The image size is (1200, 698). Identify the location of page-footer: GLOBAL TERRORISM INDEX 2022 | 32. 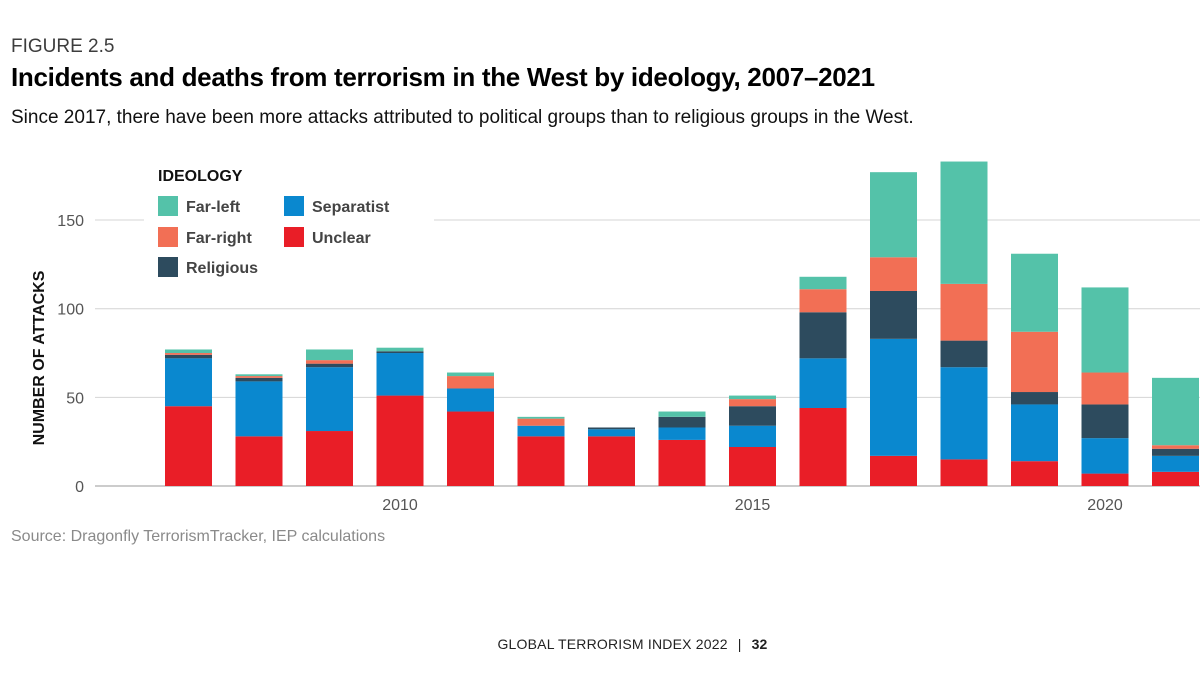
(600, 644).